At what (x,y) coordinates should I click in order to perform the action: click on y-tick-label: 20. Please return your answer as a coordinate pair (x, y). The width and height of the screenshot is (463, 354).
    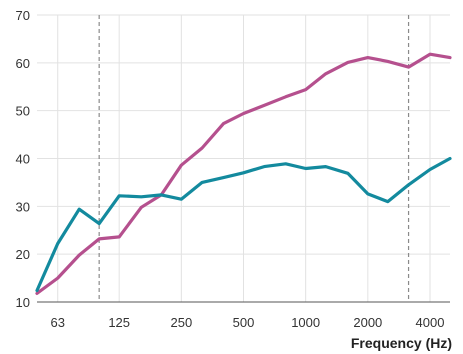
    Looking at the image, I should click on (23, 254).